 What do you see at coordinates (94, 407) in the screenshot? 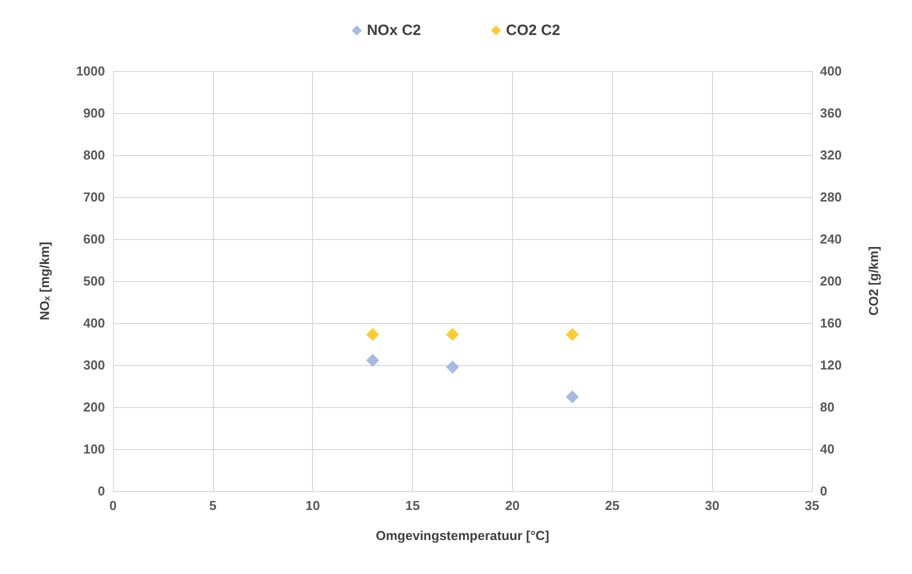
I see `y-tick-label: 200` at bounding box center [94, 407].